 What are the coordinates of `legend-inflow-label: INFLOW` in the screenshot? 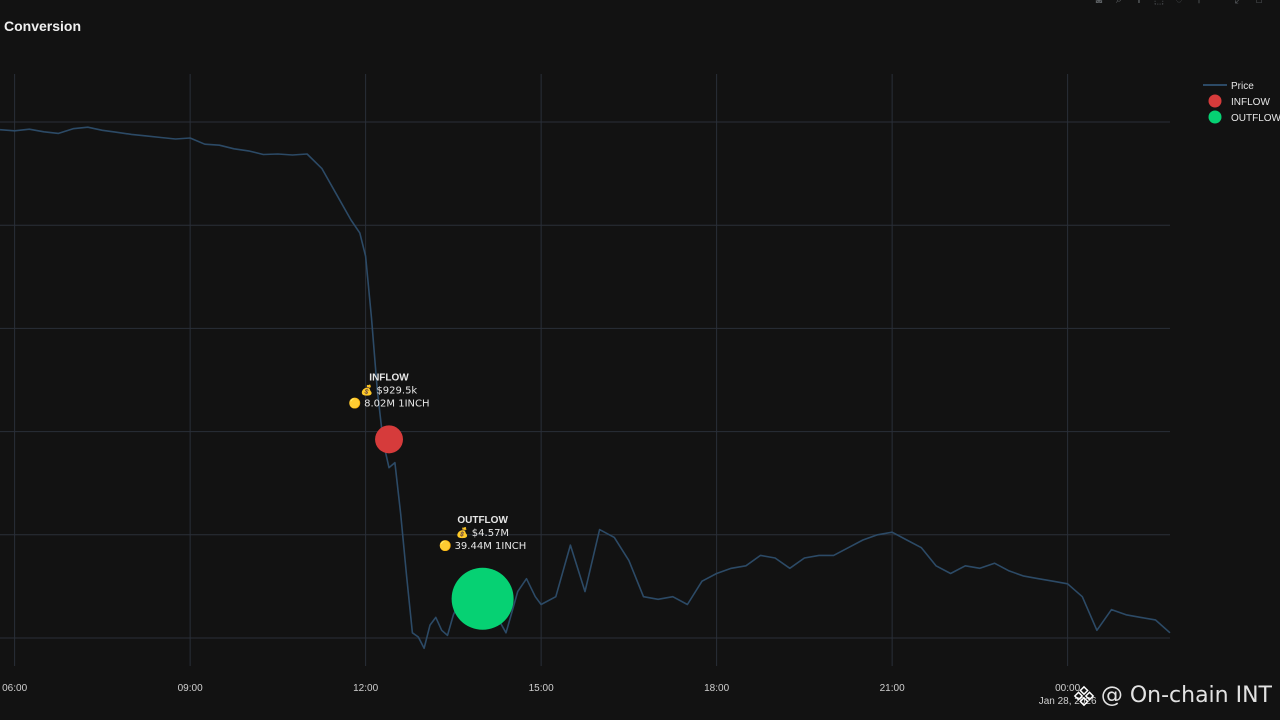 It's located at (1250, 102).